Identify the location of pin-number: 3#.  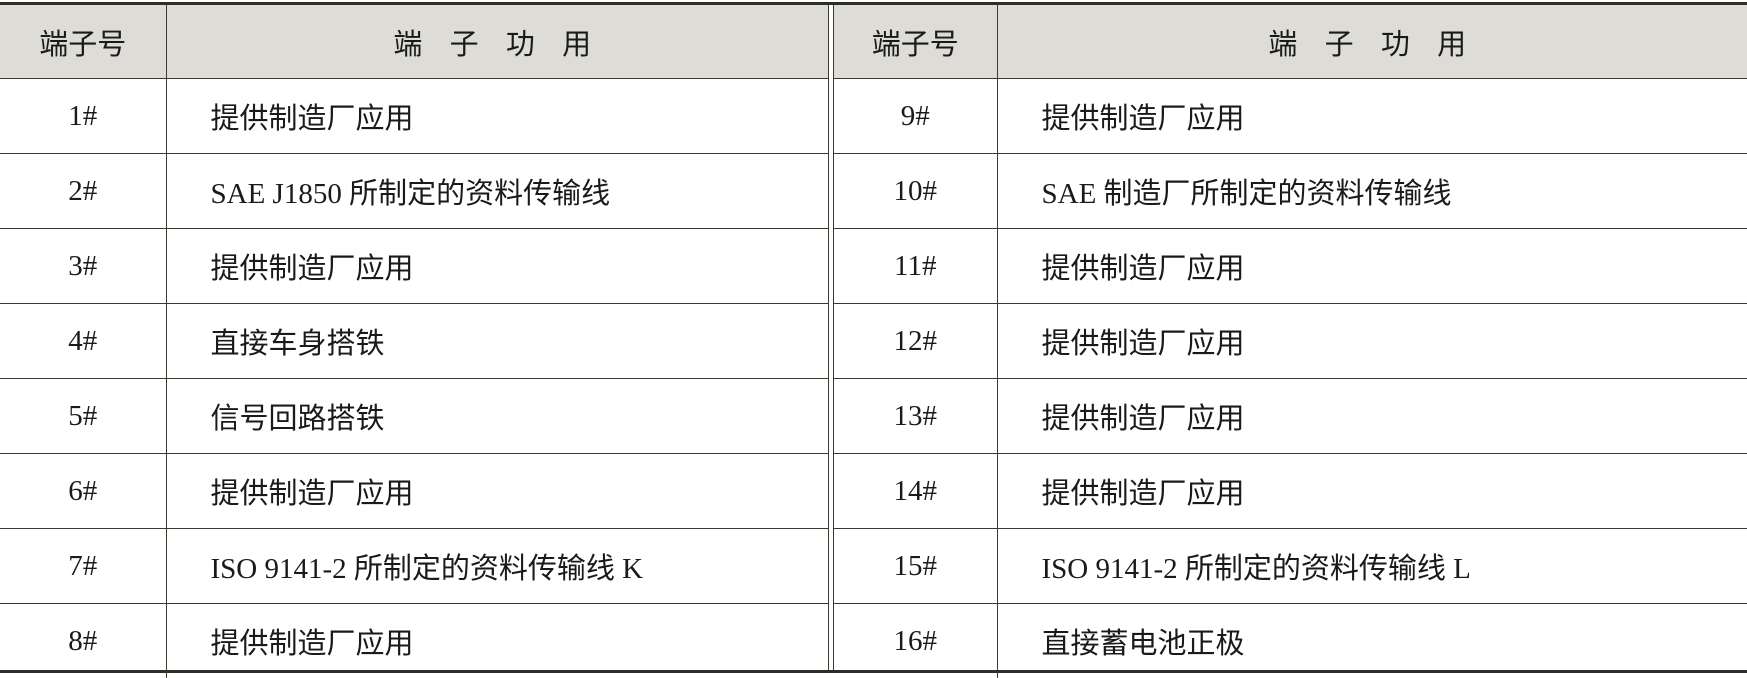
(83, 266).